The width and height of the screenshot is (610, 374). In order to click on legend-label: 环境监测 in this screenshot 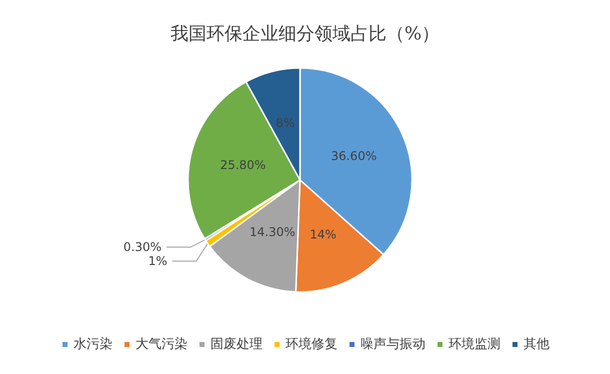, I will do `click(474, 344)`.